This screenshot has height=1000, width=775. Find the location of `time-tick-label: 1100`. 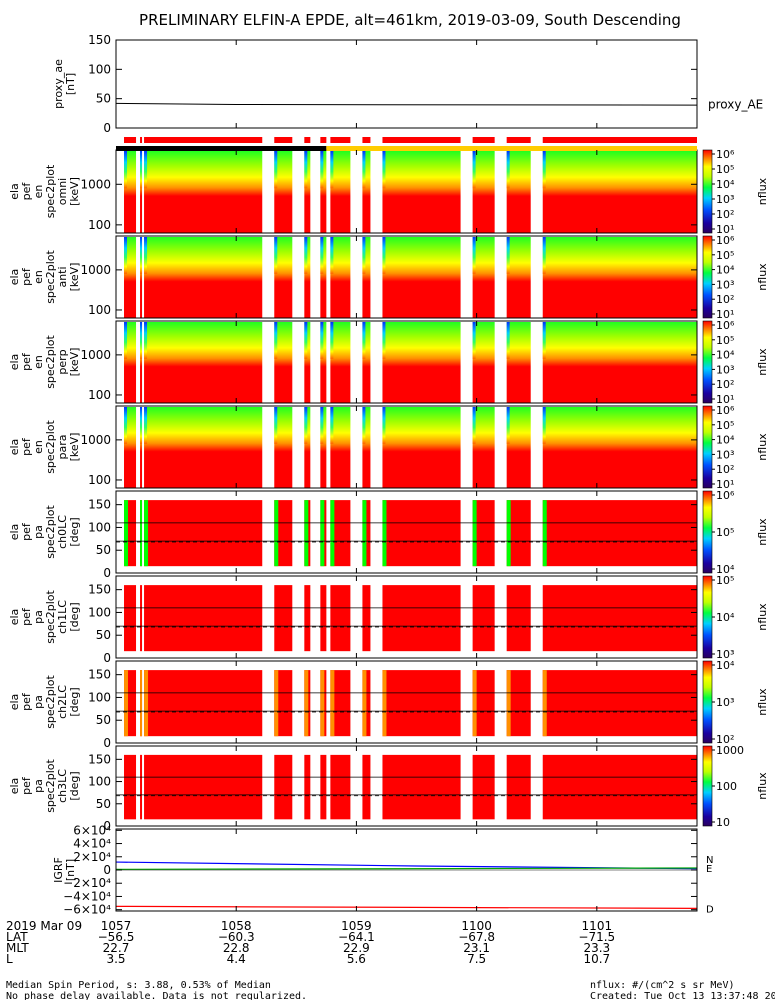

time-tick-label: 1100 is located at coordinates (476, 926).